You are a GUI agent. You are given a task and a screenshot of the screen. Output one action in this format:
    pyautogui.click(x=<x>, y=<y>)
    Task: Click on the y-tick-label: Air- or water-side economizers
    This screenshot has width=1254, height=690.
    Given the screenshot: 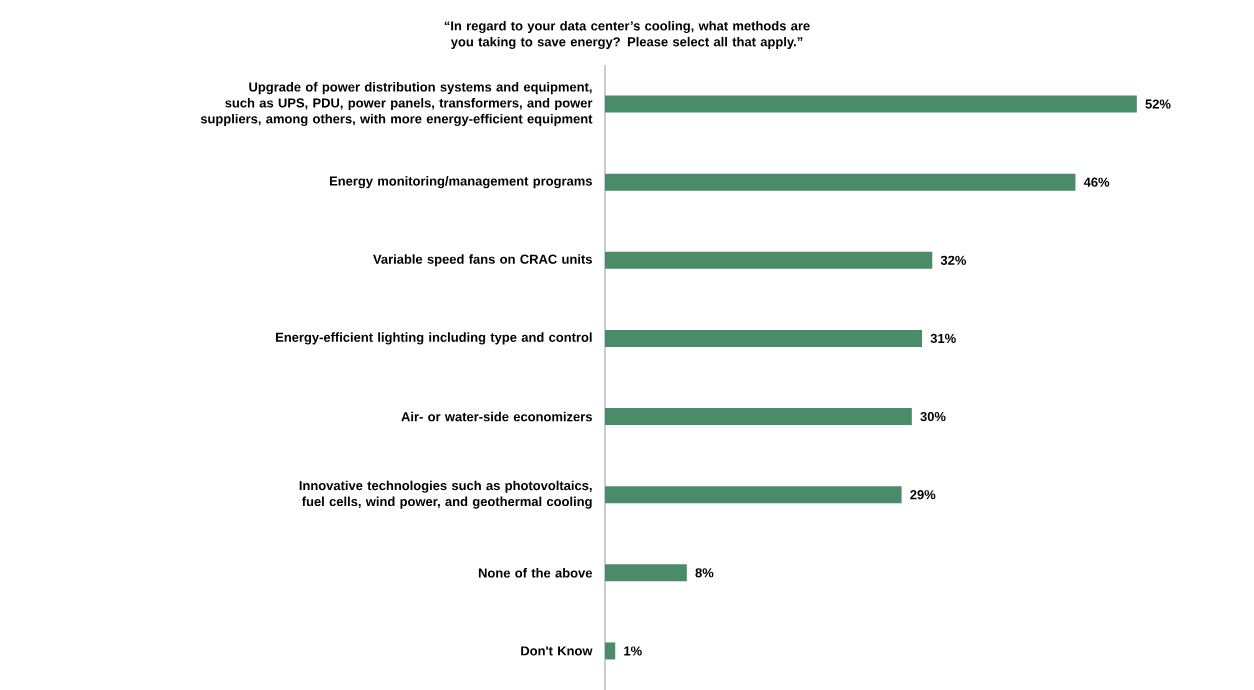 What is the action you would take?
    pyautogui.click(x=496, y=416)
    